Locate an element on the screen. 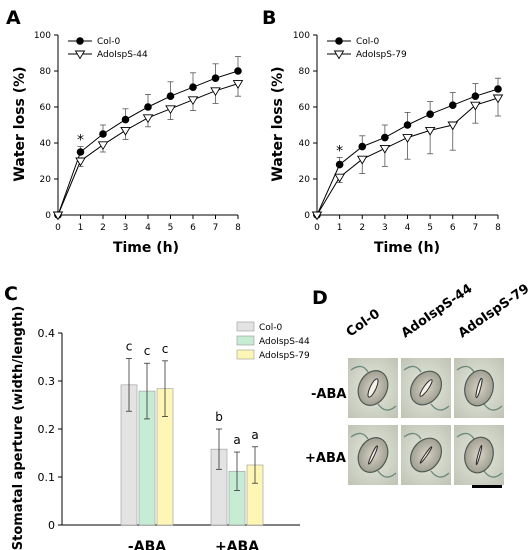 This screenshot has width=530, height=550. chart-b-xlabel: Time (h) is located at coordinates (407, 248).